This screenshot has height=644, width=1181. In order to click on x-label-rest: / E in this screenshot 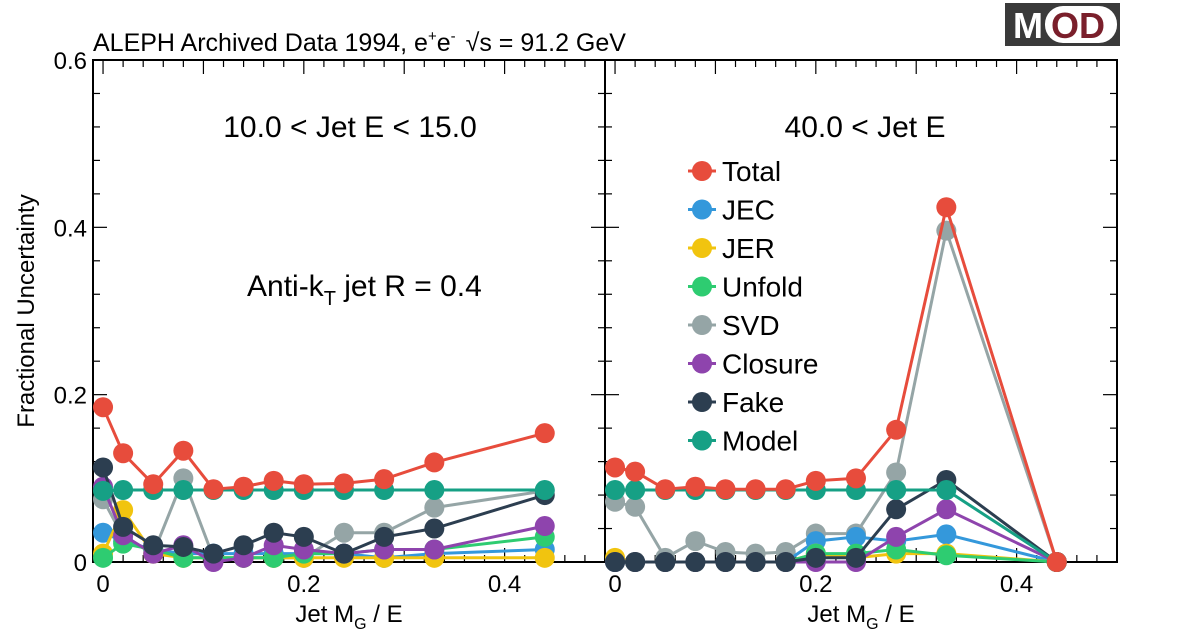, I will do `click(897, 614)`.